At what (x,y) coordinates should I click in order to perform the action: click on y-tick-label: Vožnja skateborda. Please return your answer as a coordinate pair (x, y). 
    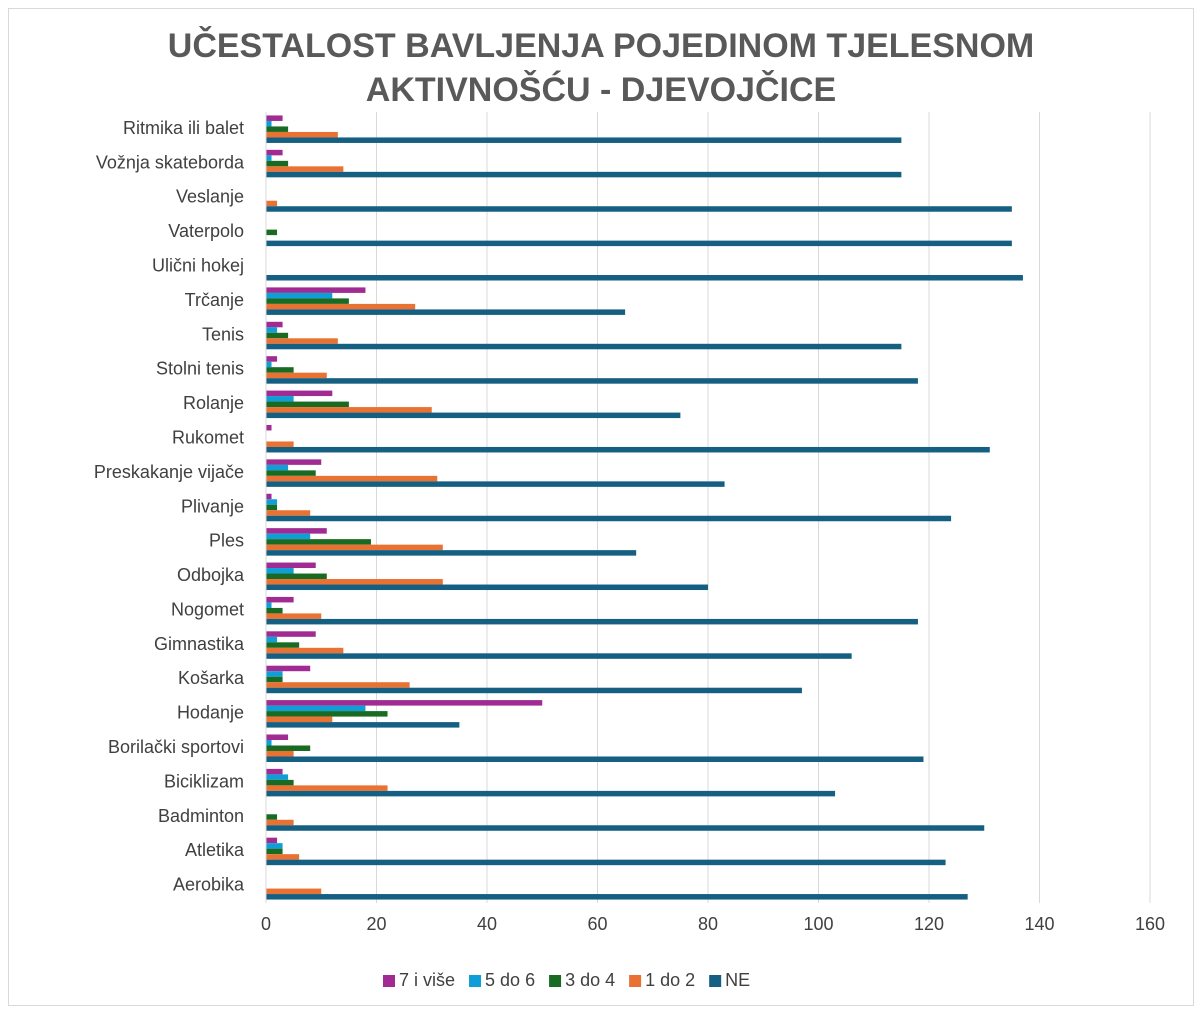
    Looking at the image, I should click on (170, 162).